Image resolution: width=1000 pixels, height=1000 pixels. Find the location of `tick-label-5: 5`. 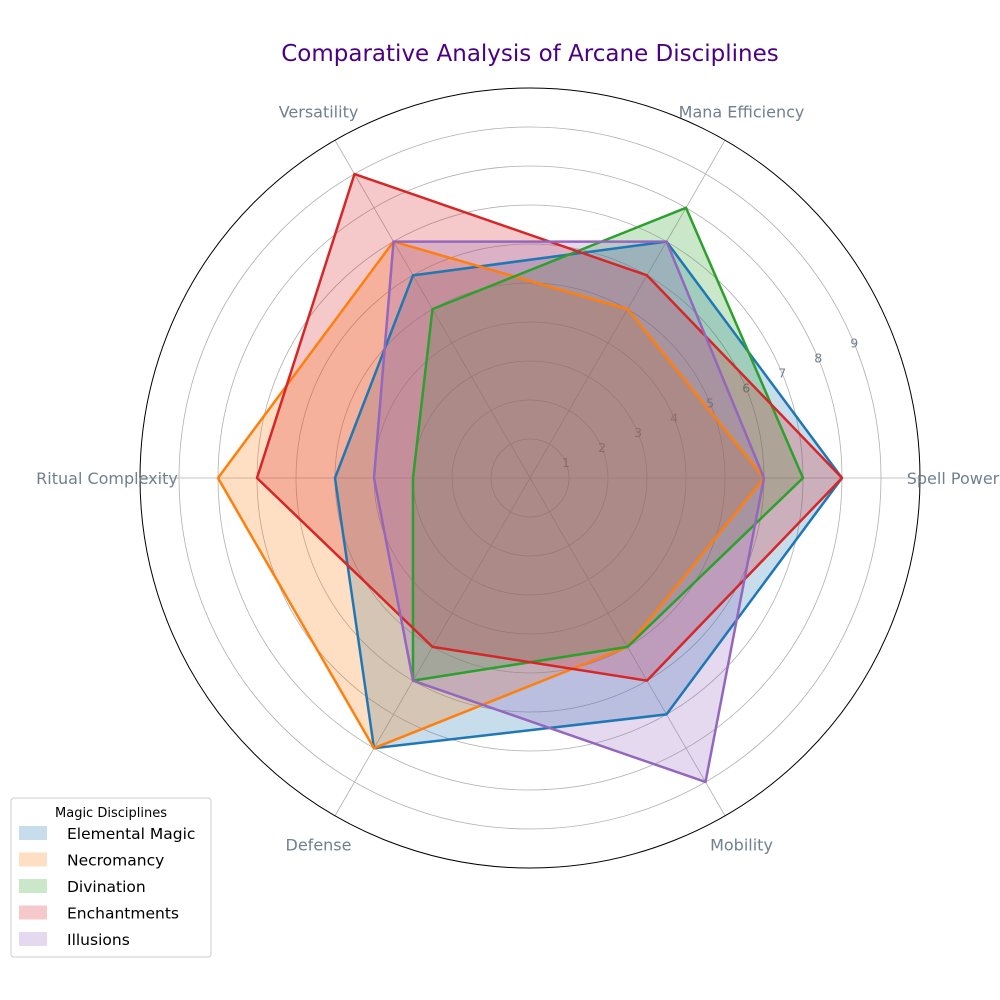

tick-label-5: 5 is located at coordinates (710, 402).